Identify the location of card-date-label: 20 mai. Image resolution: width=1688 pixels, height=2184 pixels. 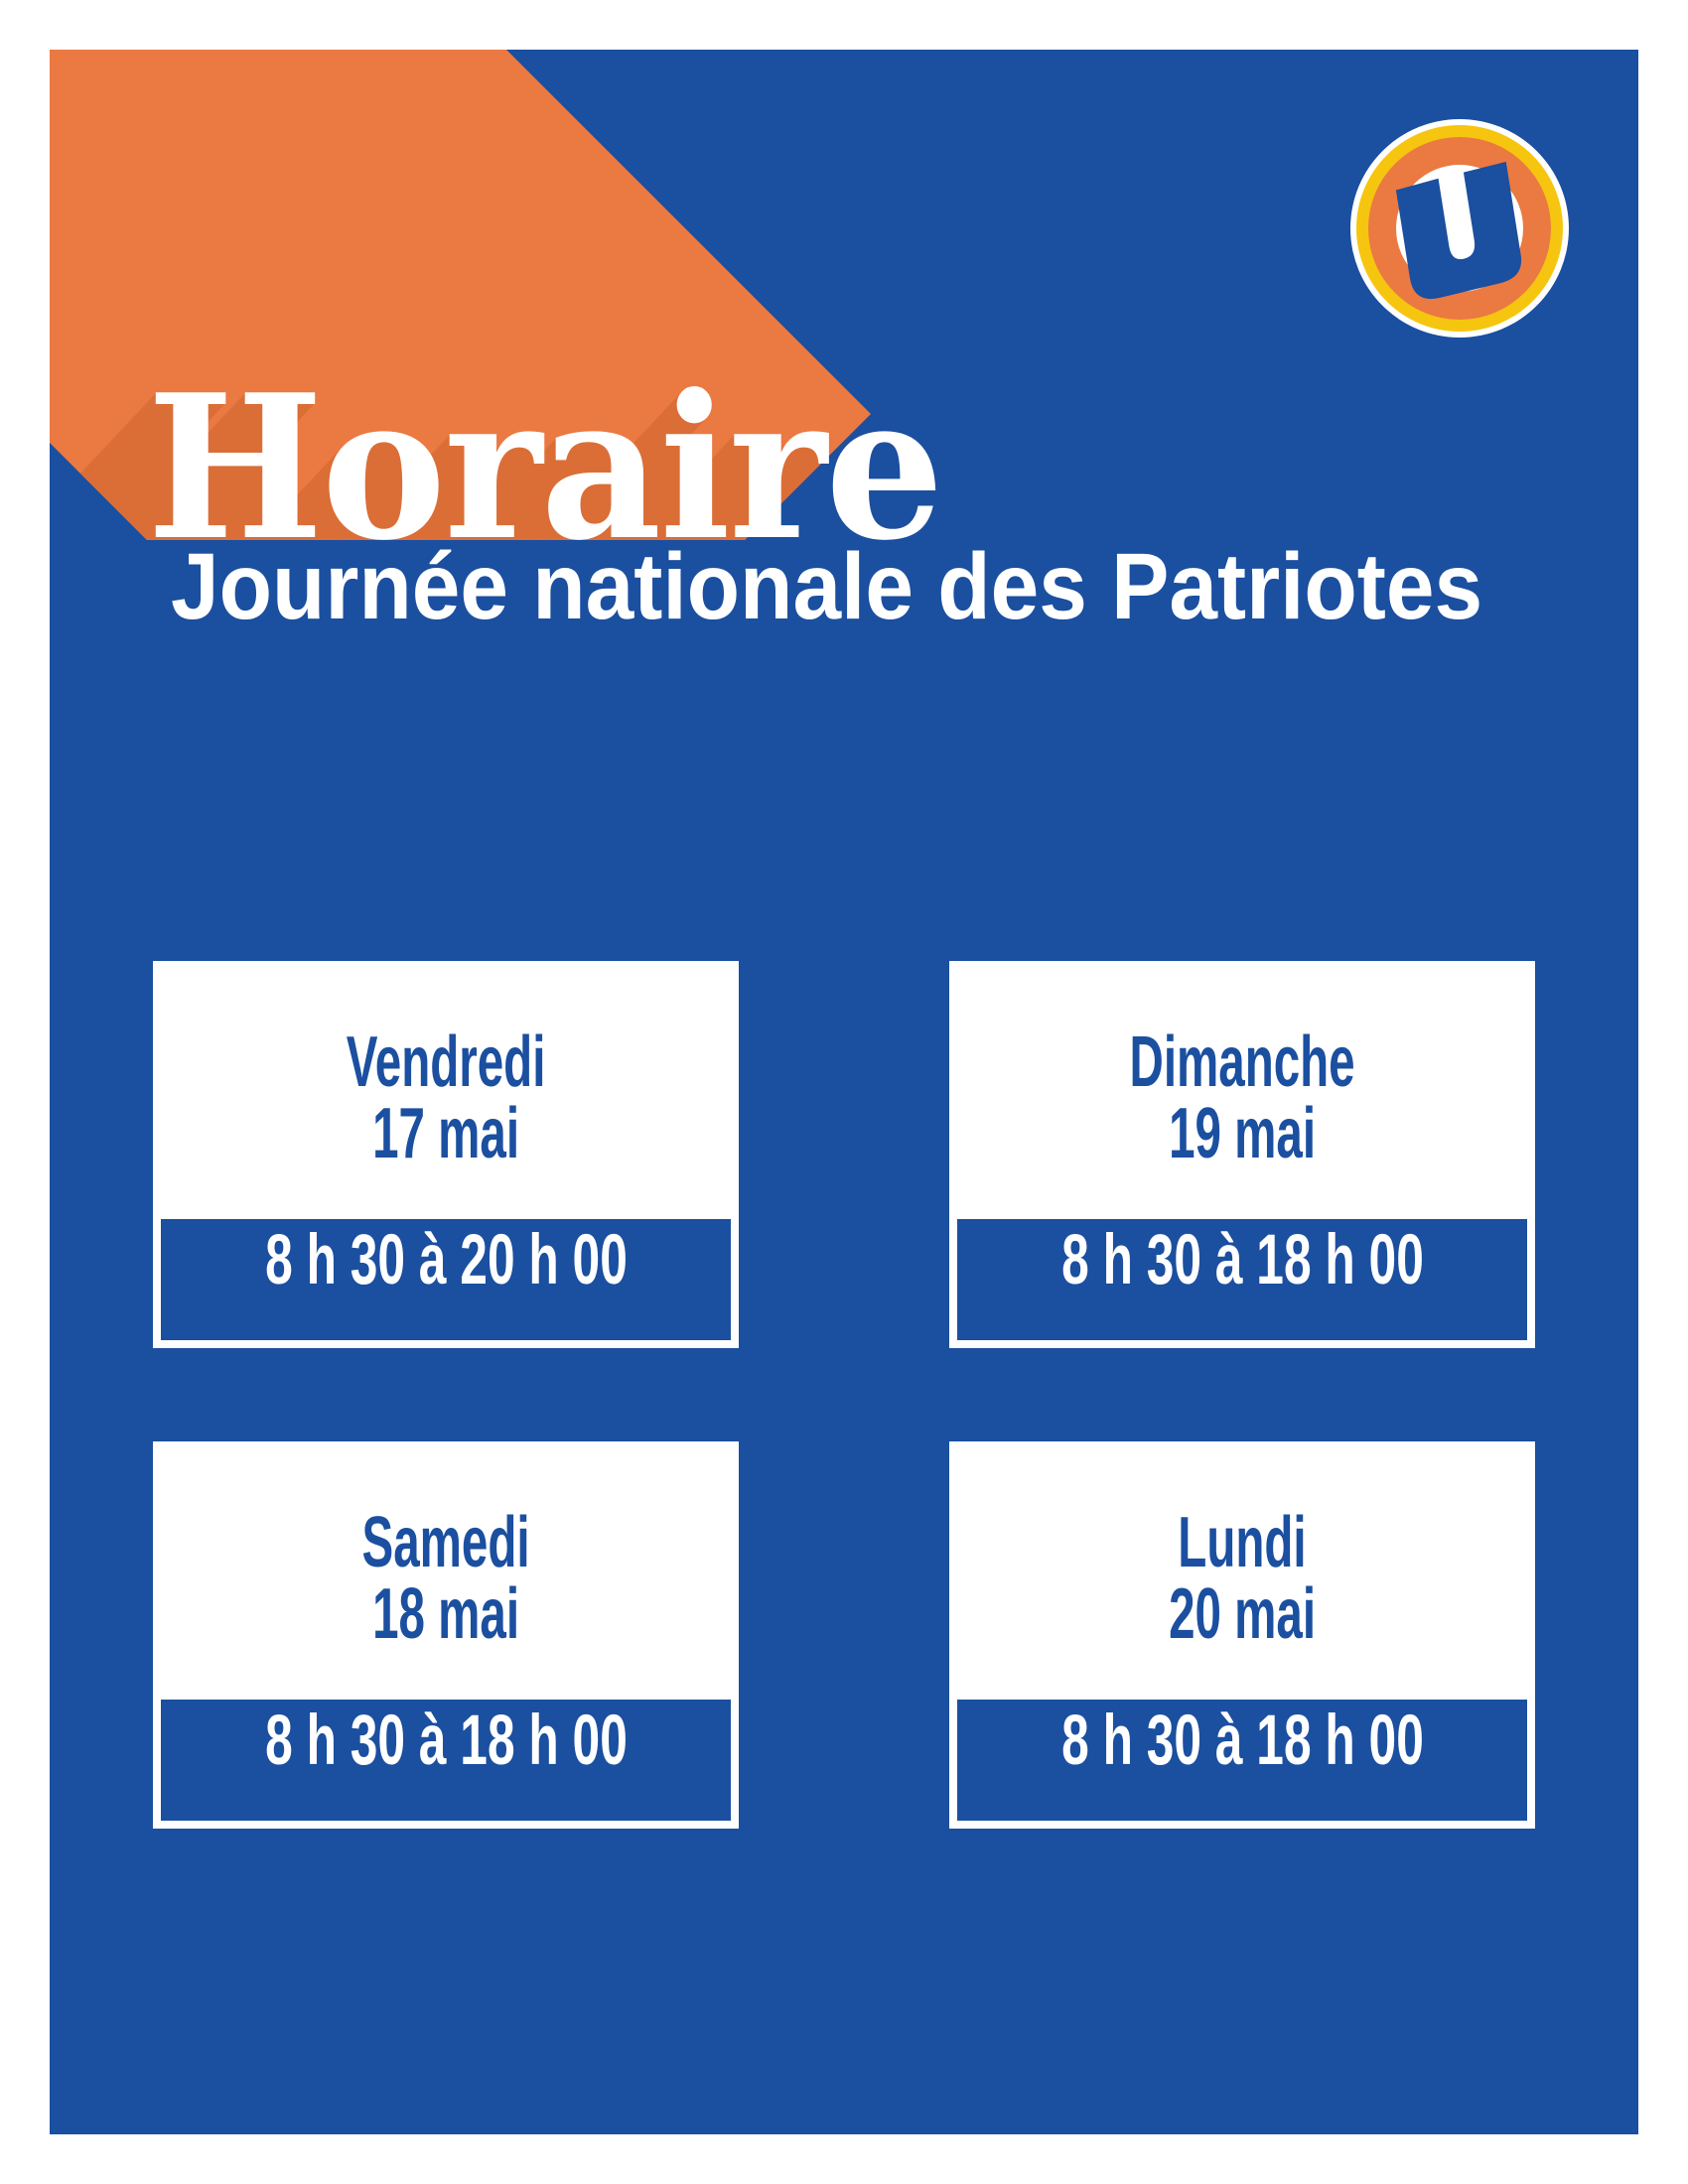
(1242, 1614).